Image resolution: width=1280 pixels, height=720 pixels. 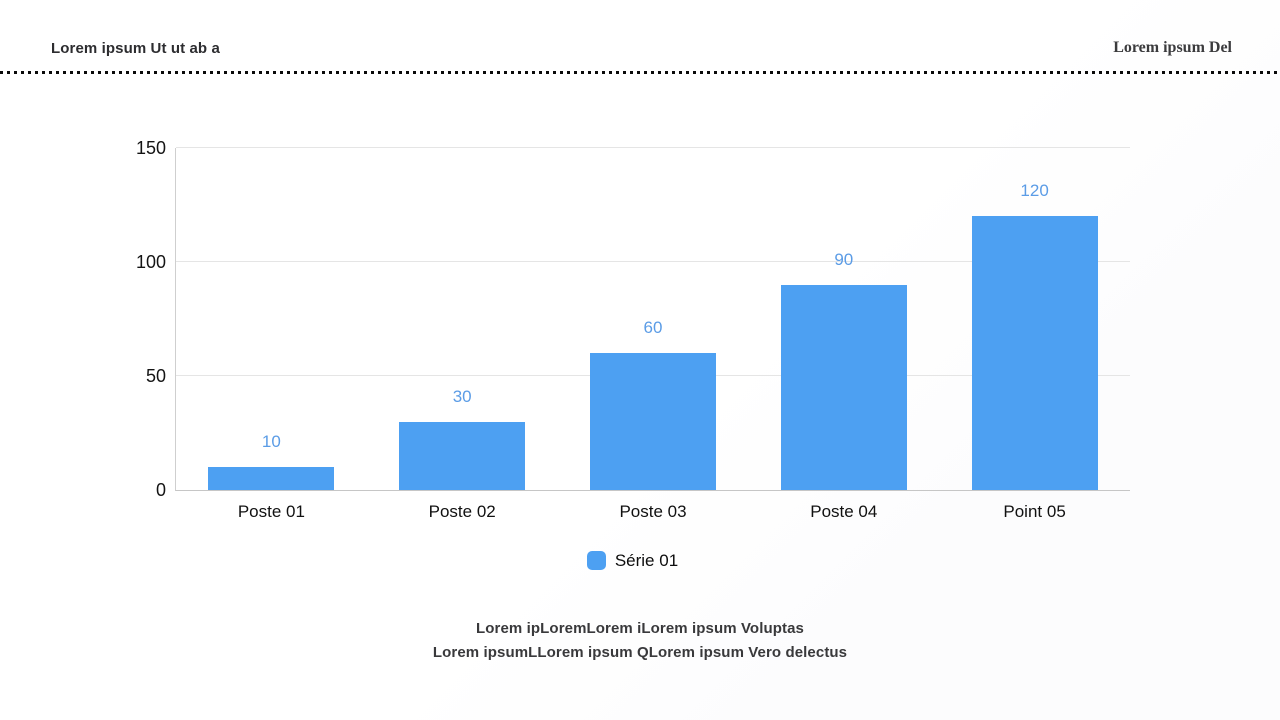 What do you see at coordinates (1034, 511) in the screenshot?
I see `x-axis-label: Point 05` at bounding box center [1034, 511].